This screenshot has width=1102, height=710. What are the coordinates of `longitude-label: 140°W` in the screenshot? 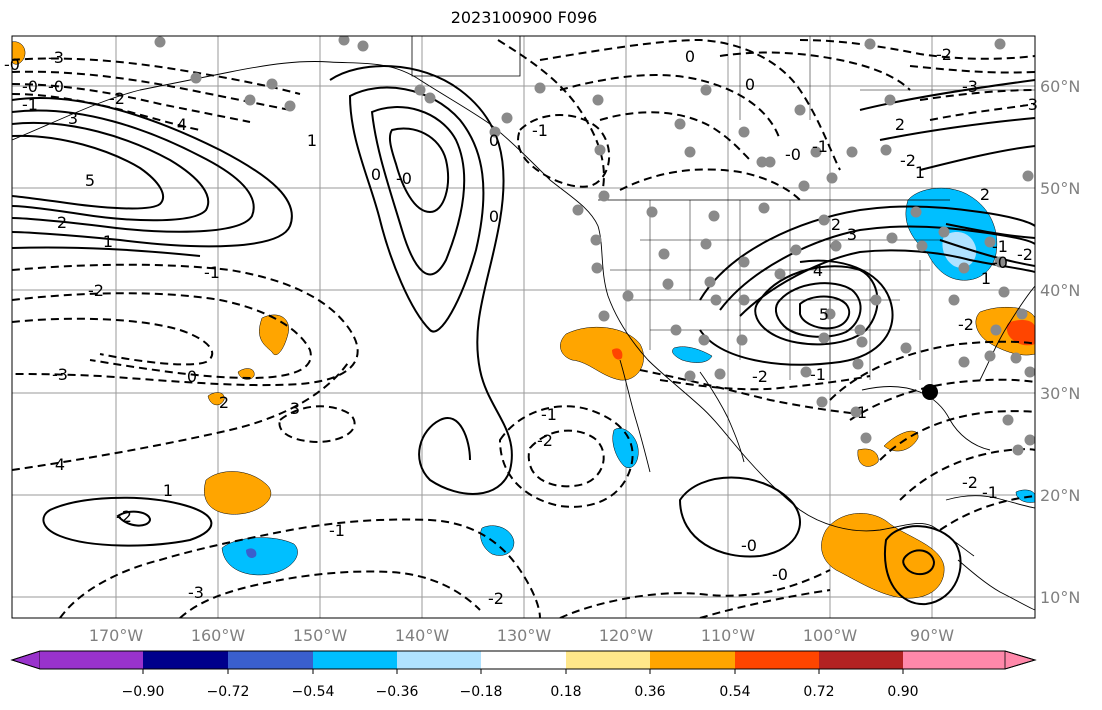 It's located at (422, 635).